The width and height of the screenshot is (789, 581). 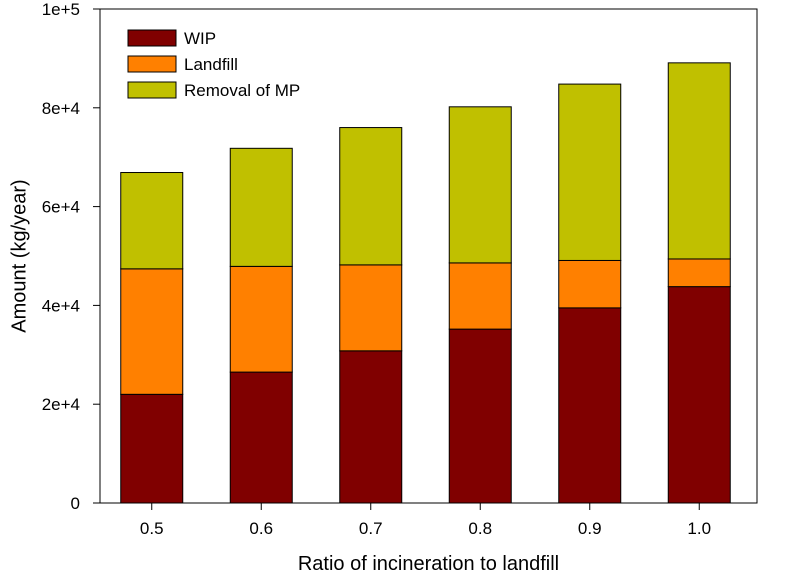 I want to click on x-tick-label: 0.7, so click(x=371, y=528).